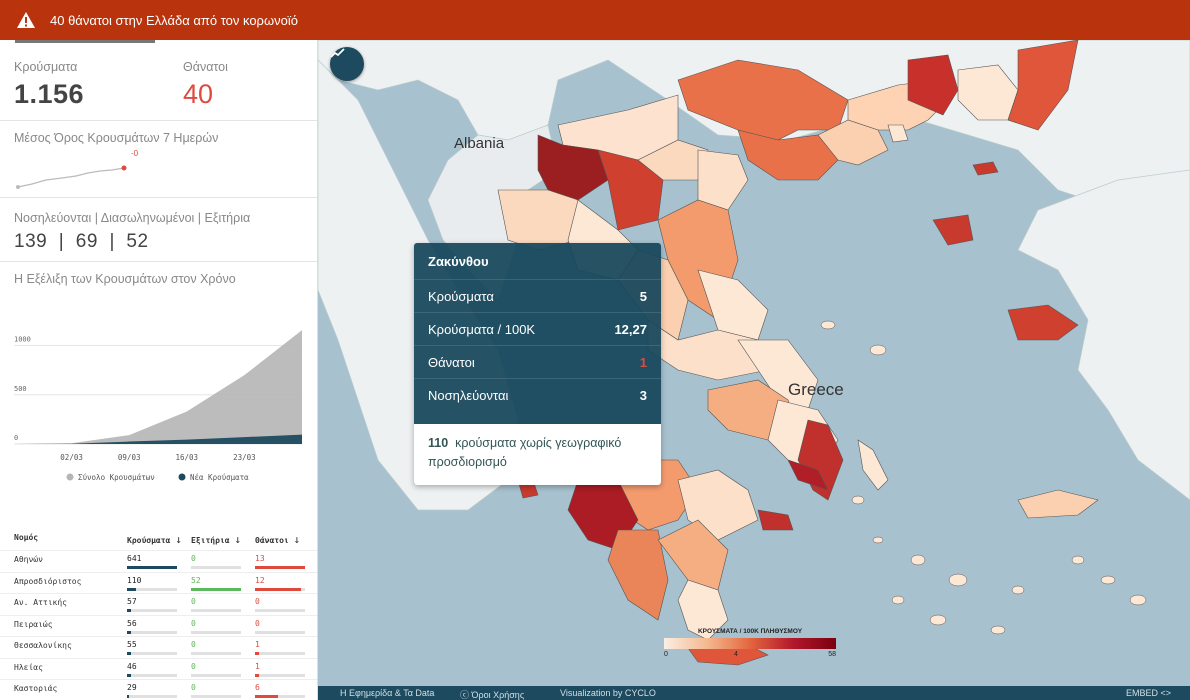 The image size is (1190, 700). I want to click on header-cases: Κρούσματα ↓, so click(154, 539).